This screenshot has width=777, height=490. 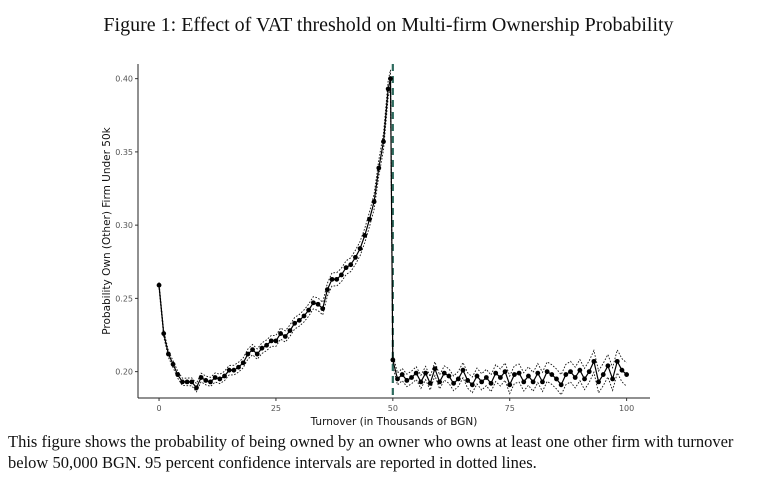 What do you see at coordinates (394, 422) in the screenshot?
I see `x-axis-label: Turnover (in Thousands of BGN)` at bounding box center [394, 422].